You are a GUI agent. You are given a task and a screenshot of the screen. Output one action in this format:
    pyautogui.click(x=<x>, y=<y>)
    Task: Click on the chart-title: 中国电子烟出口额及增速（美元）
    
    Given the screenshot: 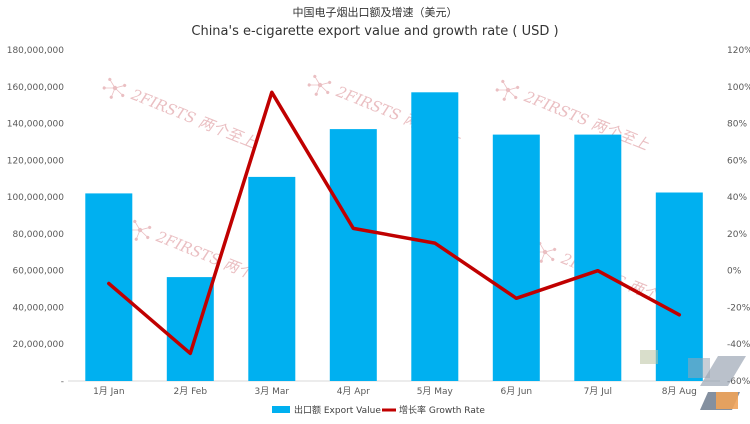 What is the action you would take?
    pyautogui.click(x=375, y=12)
    